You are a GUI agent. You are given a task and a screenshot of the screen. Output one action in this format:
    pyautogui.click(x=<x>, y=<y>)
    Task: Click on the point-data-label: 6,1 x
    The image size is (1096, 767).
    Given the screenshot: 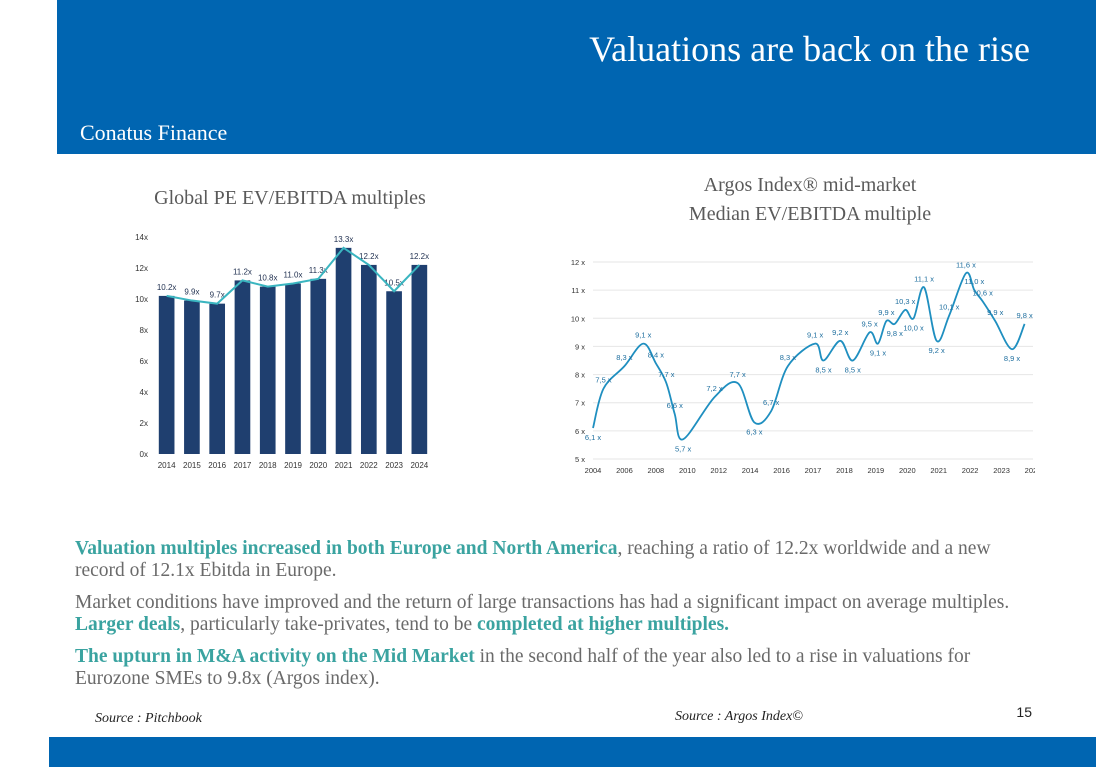 What is the action you would take?
    pyautogui.click(x=593, y=437)
    